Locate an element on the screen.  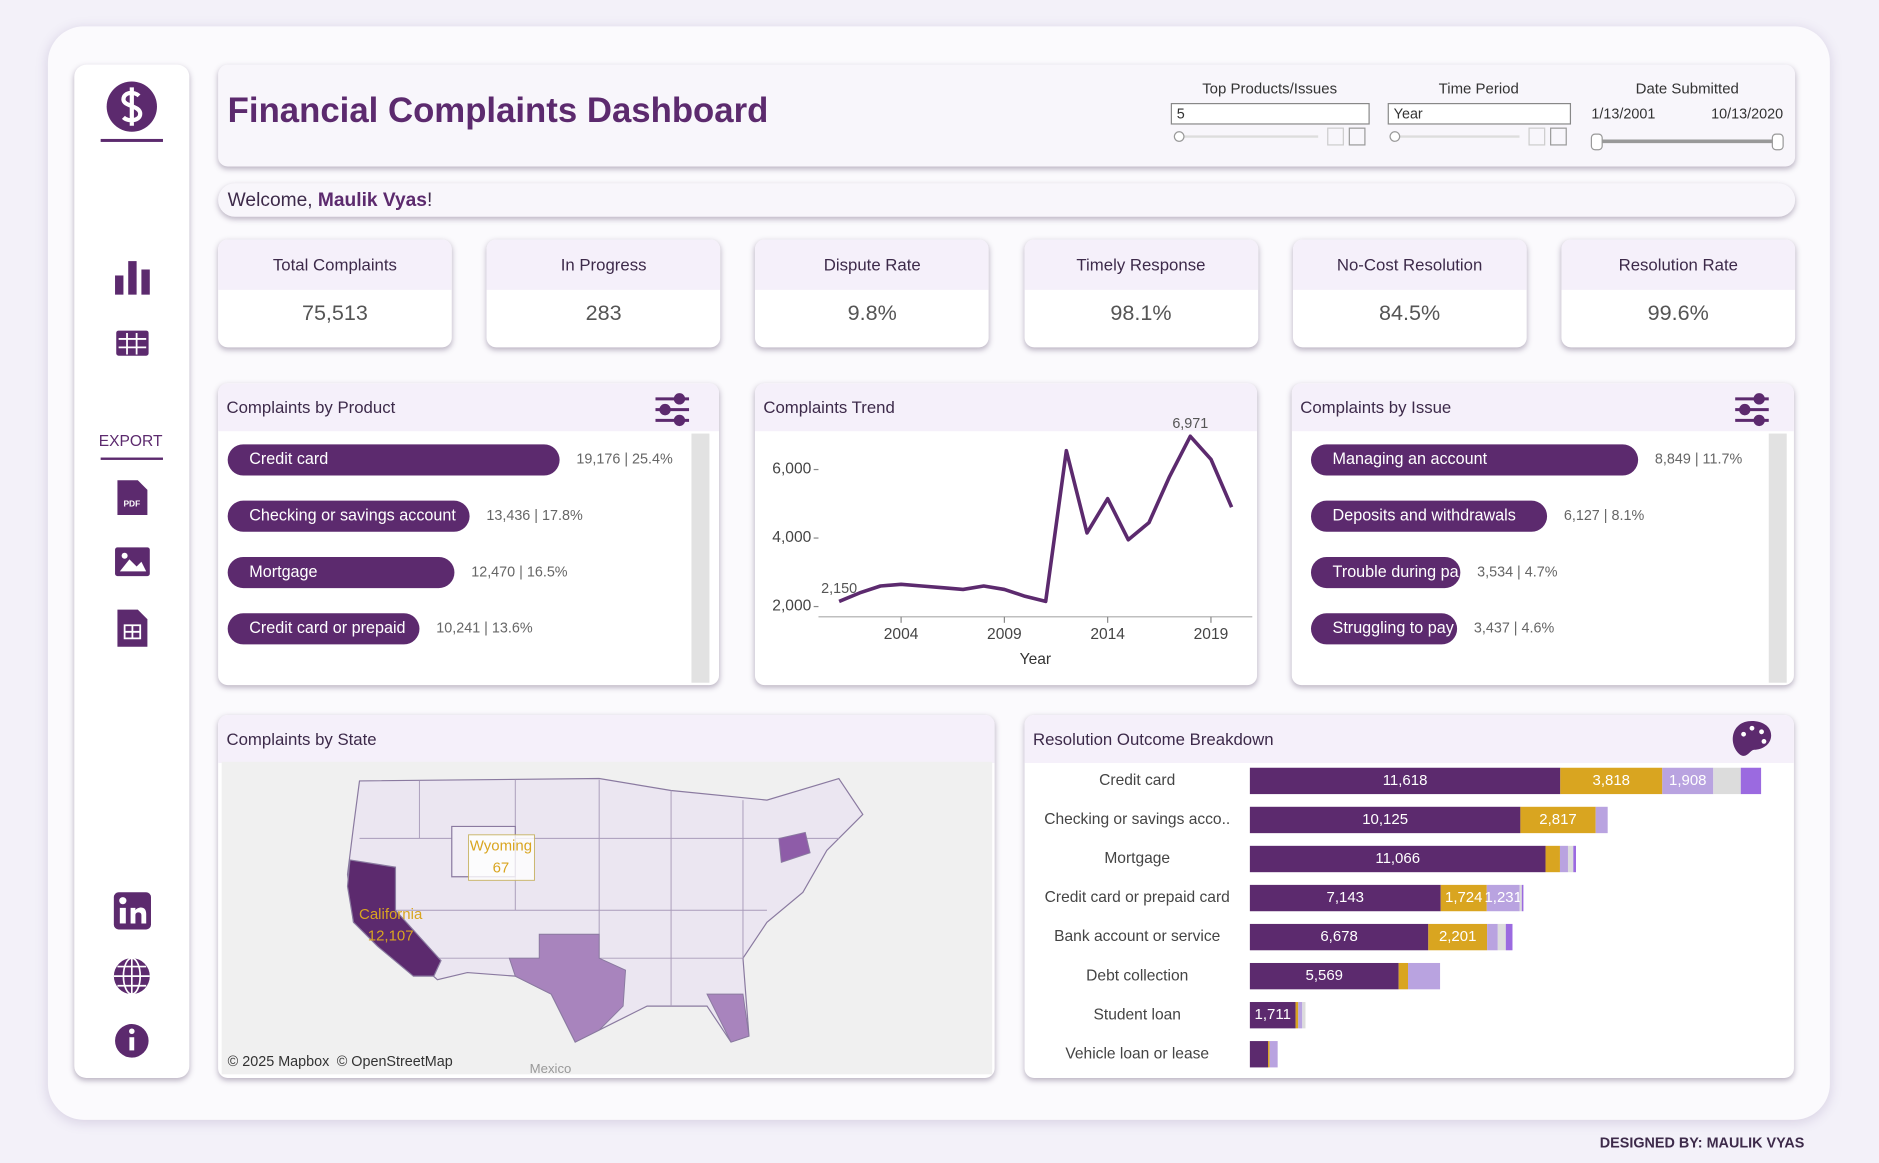
y-category: Debt collection is located at coordinates (1137, 975).